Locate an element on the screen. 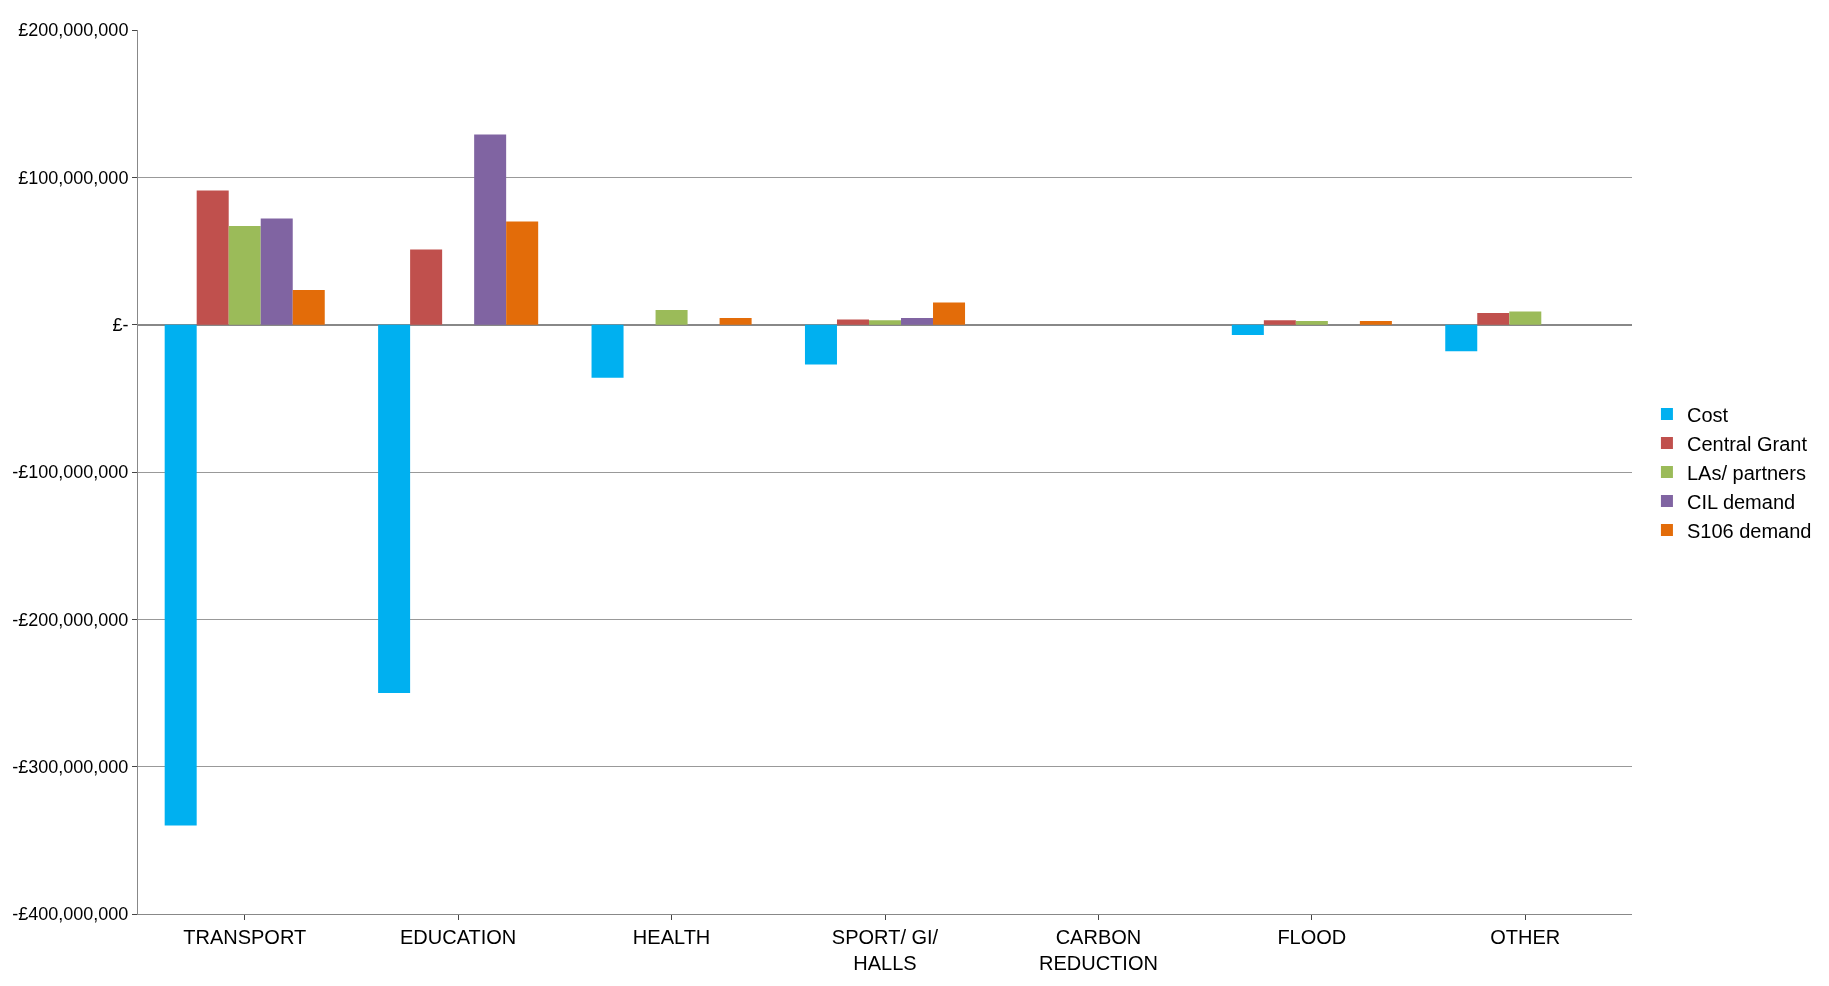  y-tick-label: -£400,000,000 is located at coordinates (70, 914).